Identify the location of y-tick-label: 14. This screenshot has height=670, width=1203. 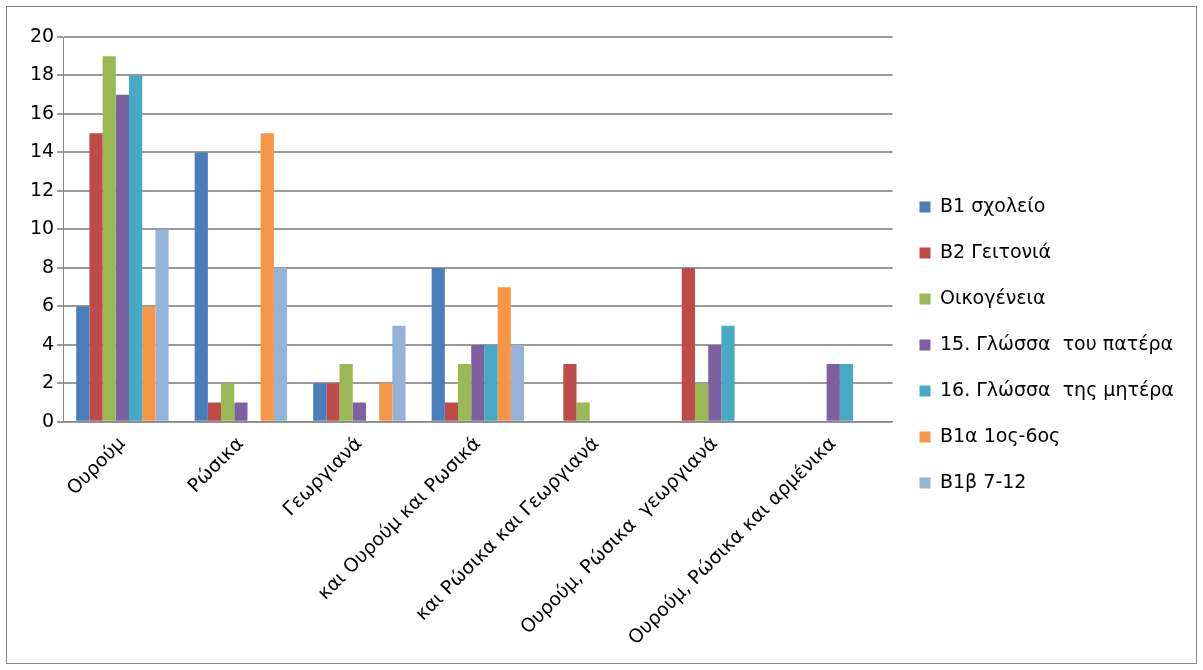
(42, 150).